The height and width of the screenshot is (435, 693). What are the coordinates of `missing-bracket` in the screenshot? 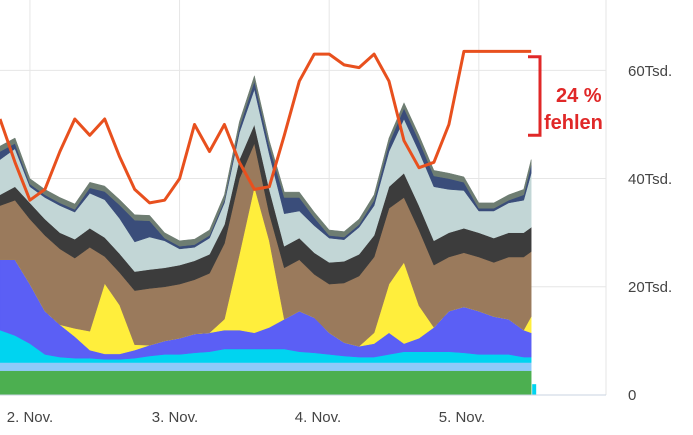 It's located at (535, 96).